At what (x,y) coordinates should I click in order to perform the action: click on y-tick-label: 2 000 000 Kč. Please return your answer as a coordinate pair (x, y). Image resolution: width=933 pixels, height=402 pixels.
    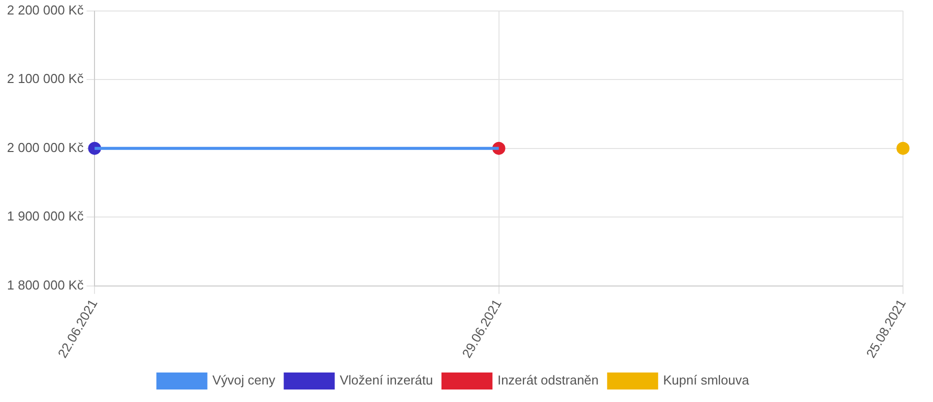
    Looking at the image, I should click on (45, 147).